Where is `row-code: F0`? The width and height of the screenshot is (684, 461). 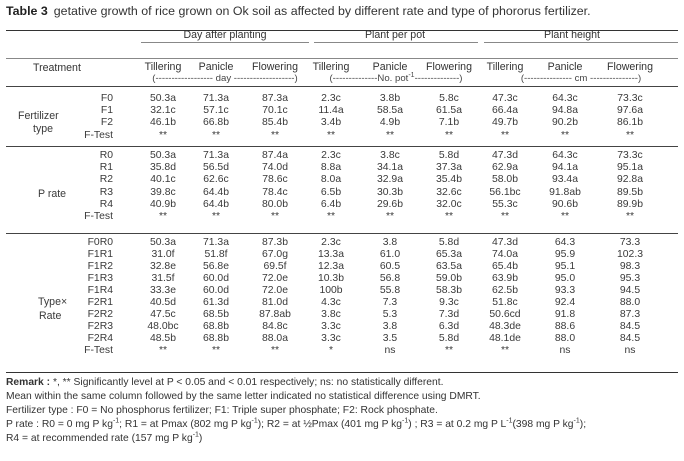
row-code: F0 is located at coordinates (106, 98).